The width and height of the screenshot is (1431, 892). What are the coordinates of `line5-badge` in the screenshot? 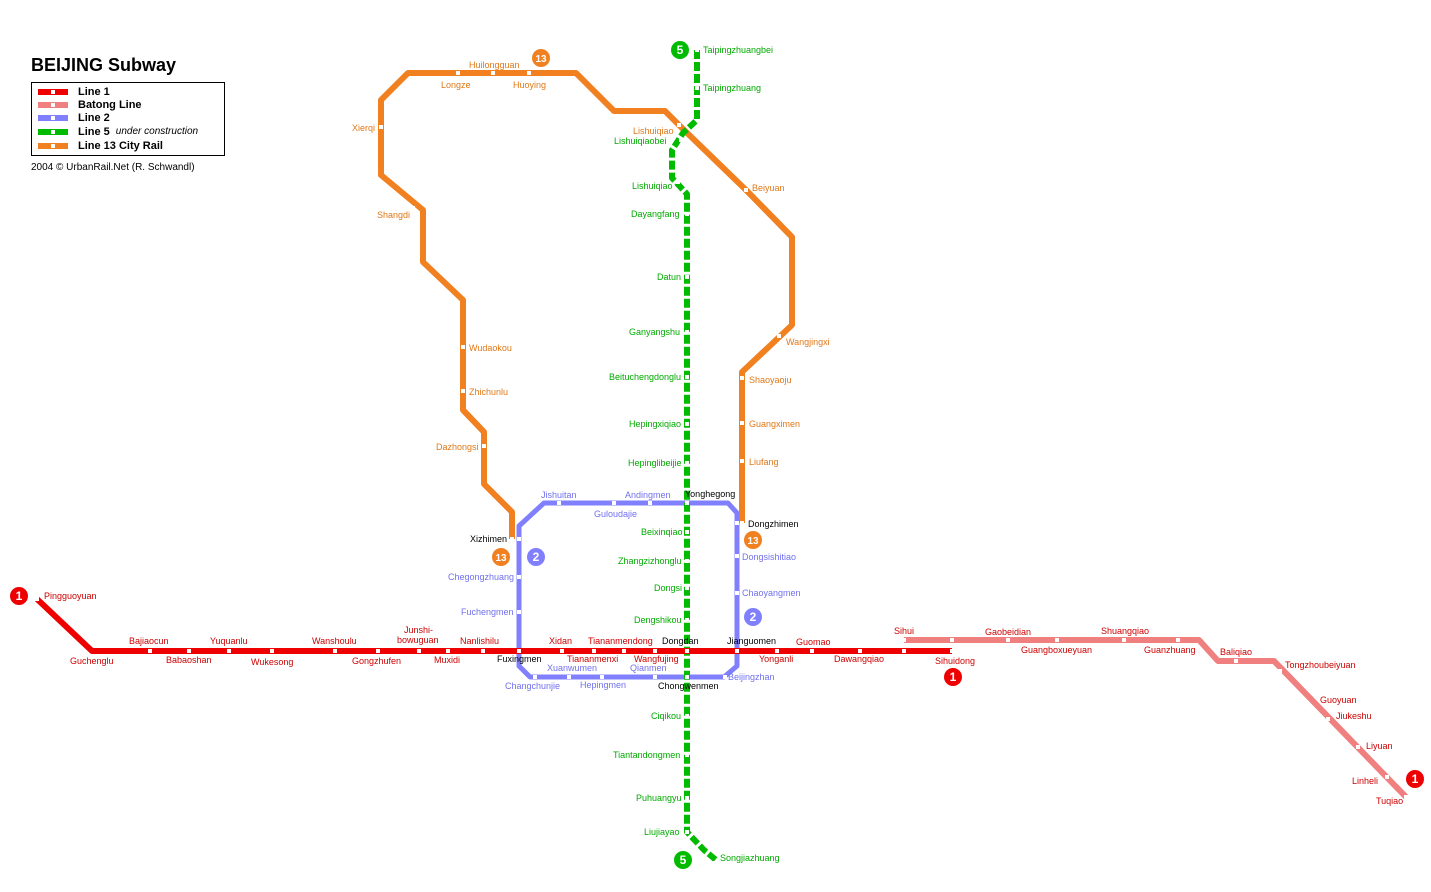 It's located at (683, 860).